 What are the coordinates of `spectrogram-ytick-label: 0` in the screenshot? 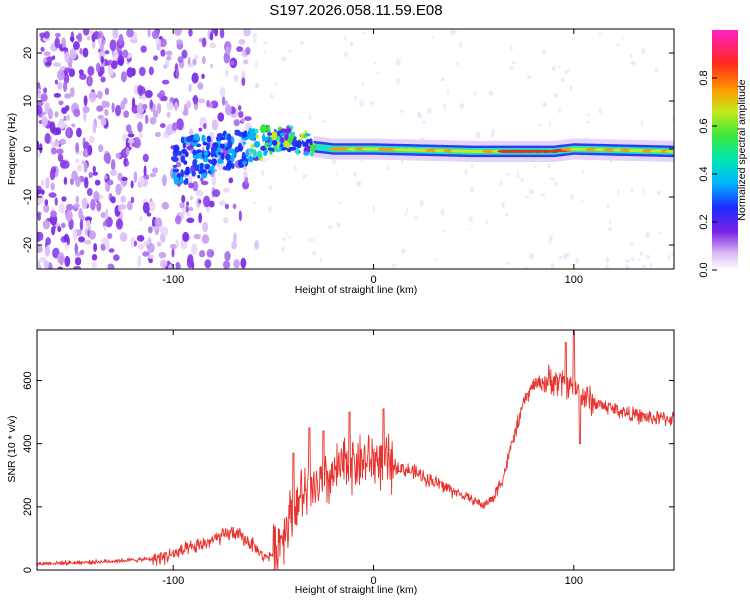 It's located at (28, 149).